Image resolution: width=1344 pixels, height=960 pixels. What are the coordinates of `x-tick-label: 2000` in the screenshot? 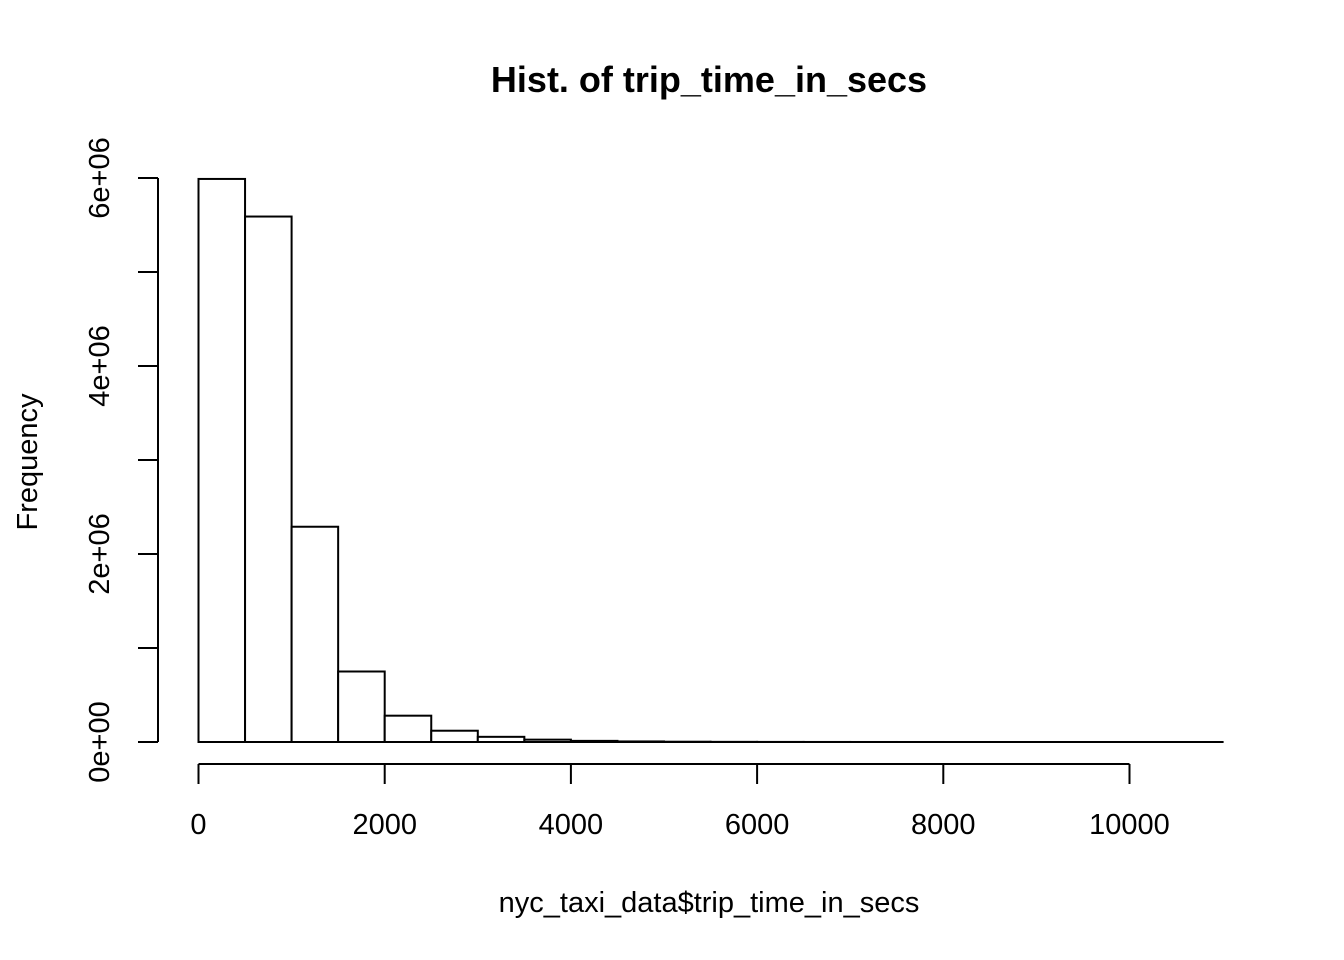 It's located at (384, 825).